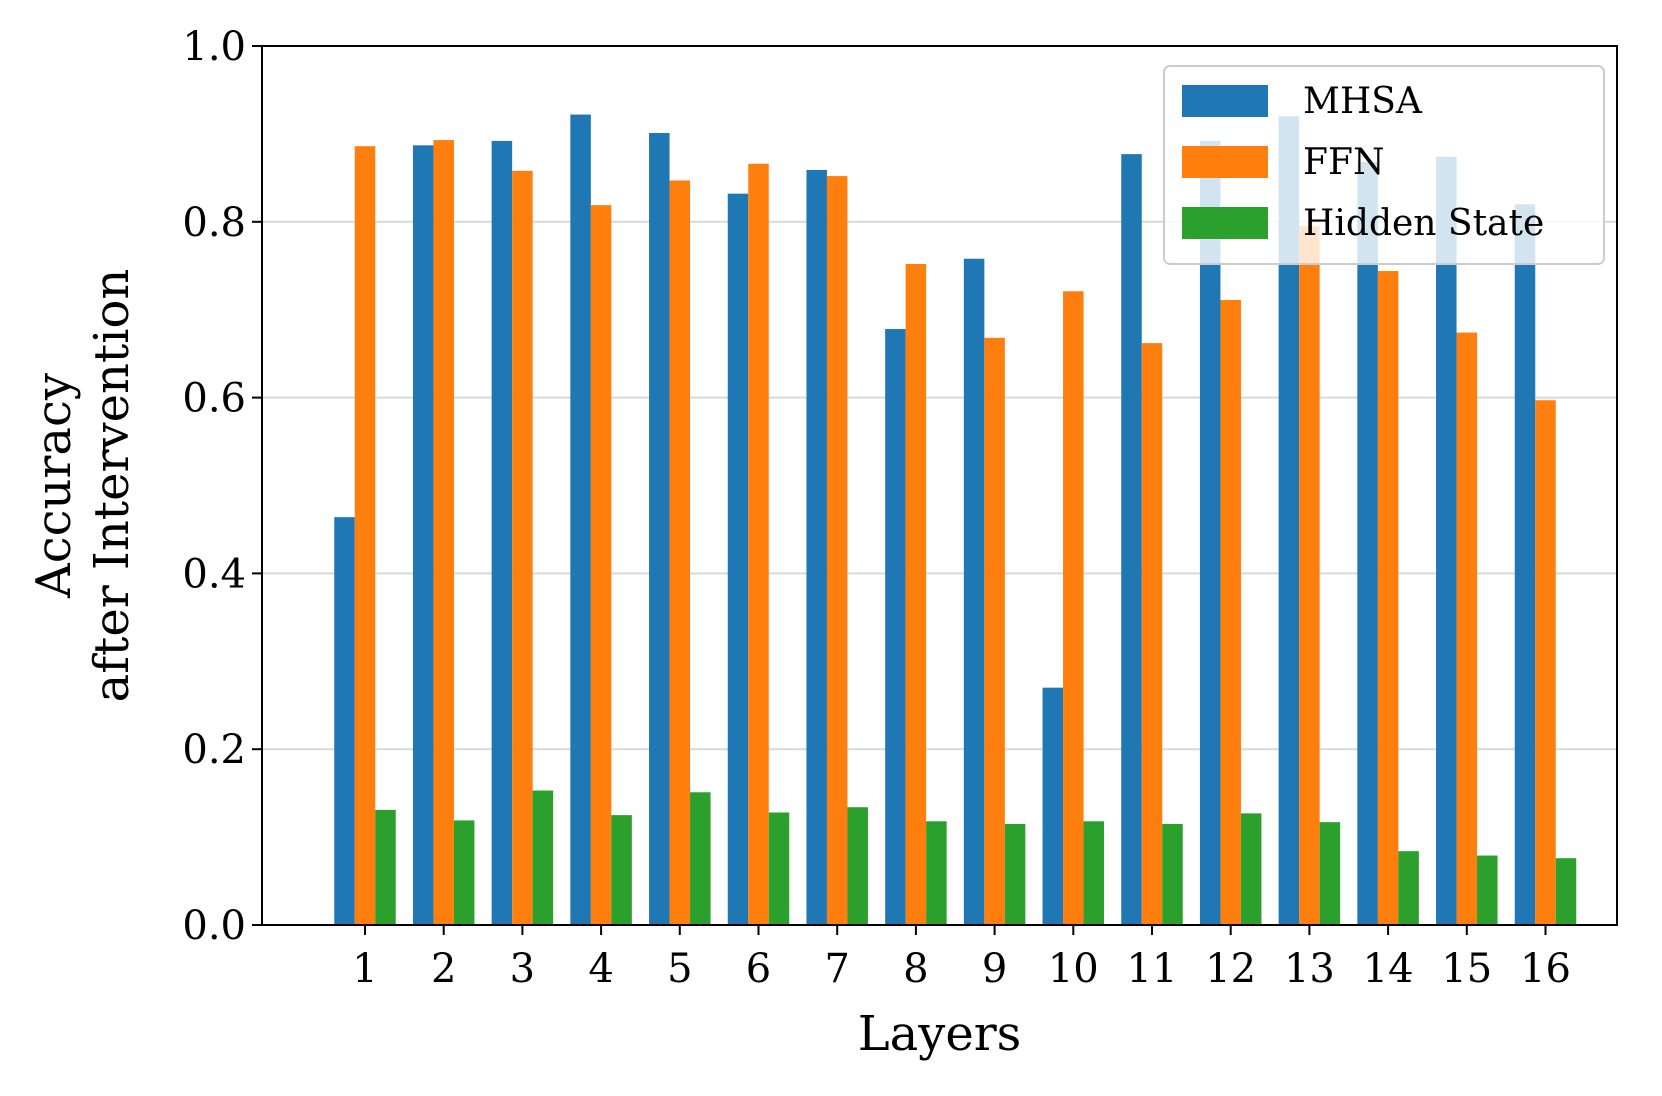 The height and width of the screenshot is (1096, 1662). Describe the element at coordinates (222, 486) in the screenshot. I see `y-axis-ticks: 0.0 0.2 0.4 0.6 0.8 1.0` at that location.